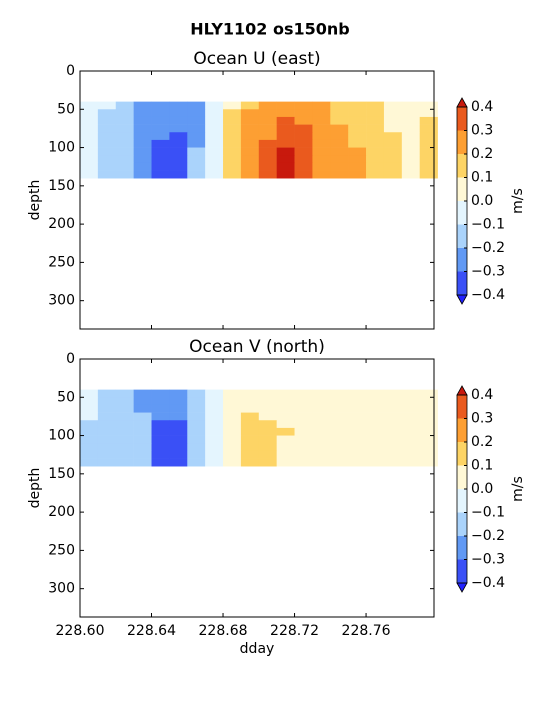 The height and width of the screenshot is (720, 540). Describe the element at coordinates (482, 107) in the screenshot. I see `colorbar-tick-label: 0.4` at that location.